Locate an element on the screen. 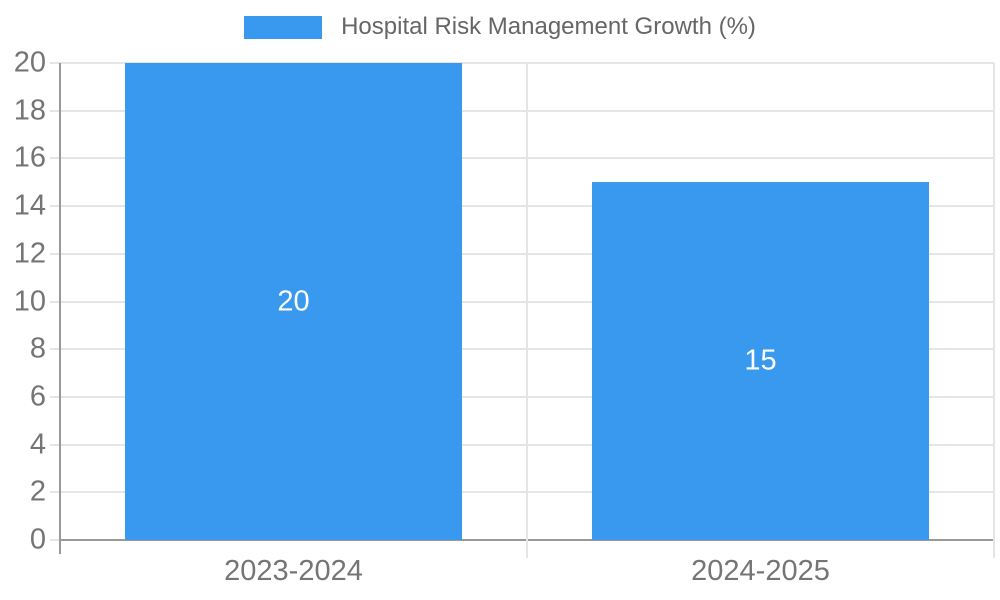  x-axis-tick-label: 2023-2024 is located at coordinates (293, 571).